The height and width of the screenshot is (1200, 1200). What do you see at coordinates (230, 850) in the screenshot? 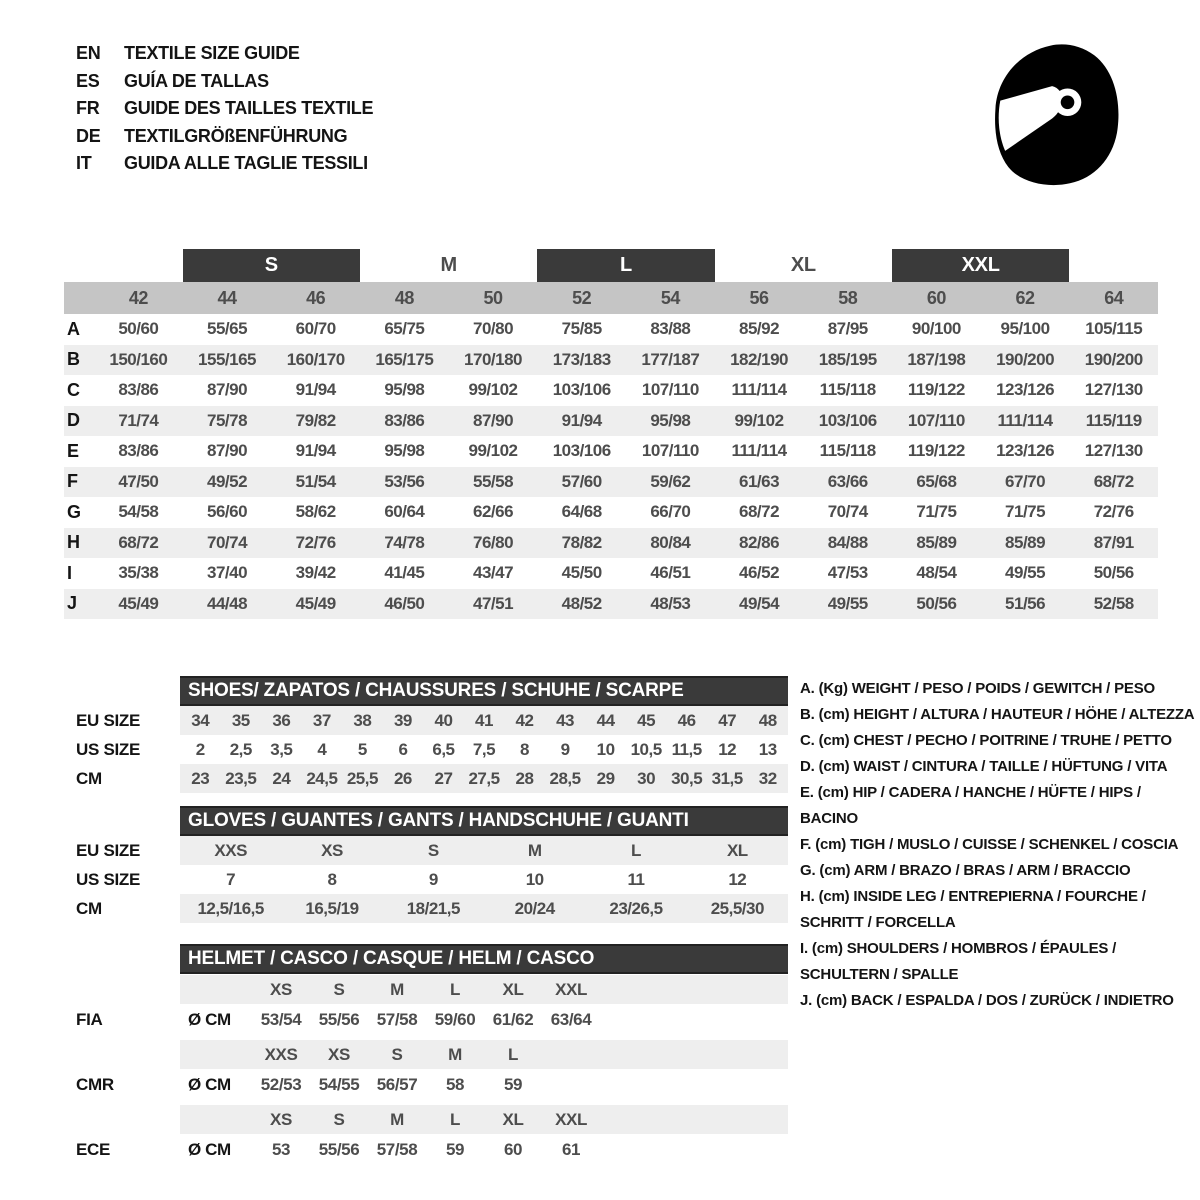
I see `size-value: XXS` at bounding box center [230, 850].